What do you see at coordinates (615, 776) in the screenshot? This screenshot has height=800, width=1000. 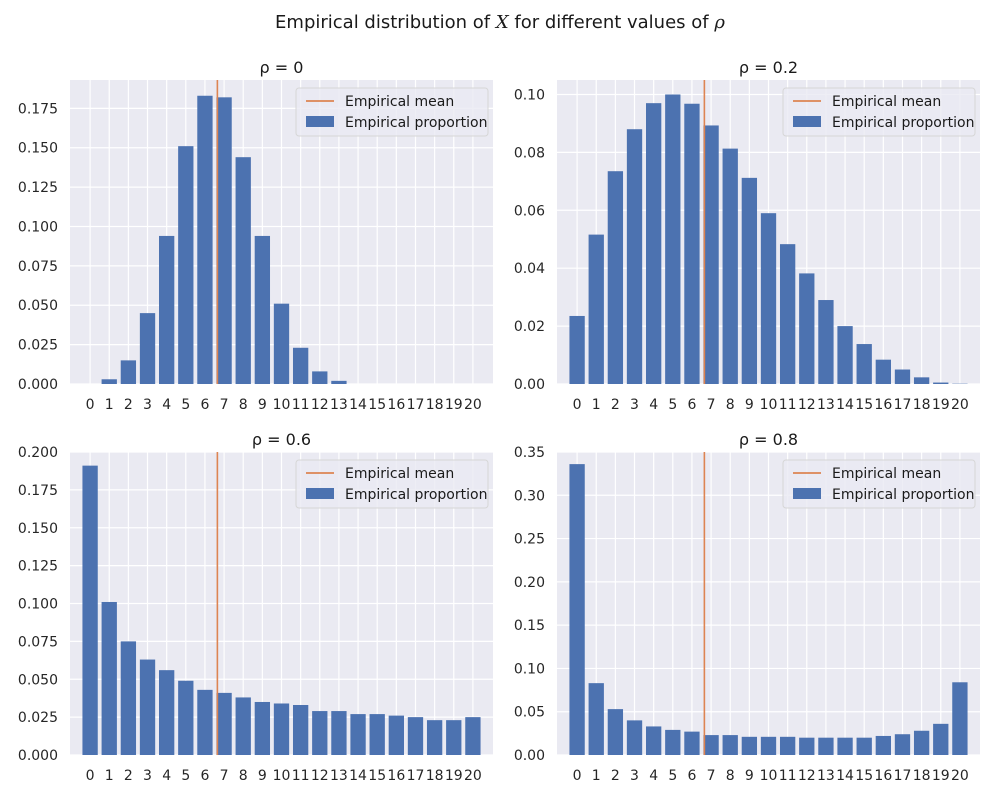 I see `x-tick-label: 2` at bounding box center [615, 776].